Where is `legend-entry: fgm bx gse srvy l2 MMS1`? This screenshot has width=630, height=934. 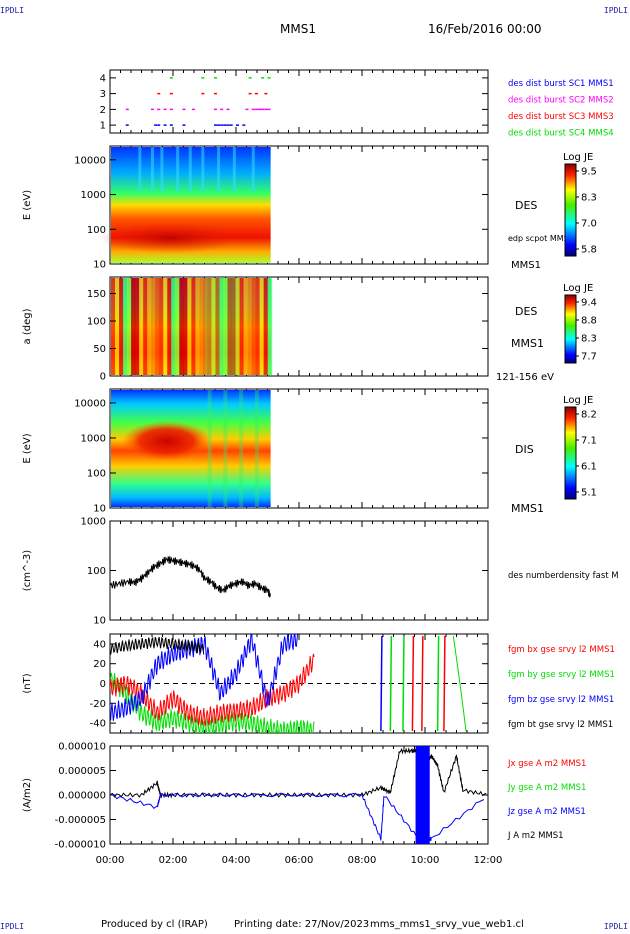
legend-entry: fgm bx gse srvy l2 MMS1 is located at coordinates (561, 650).